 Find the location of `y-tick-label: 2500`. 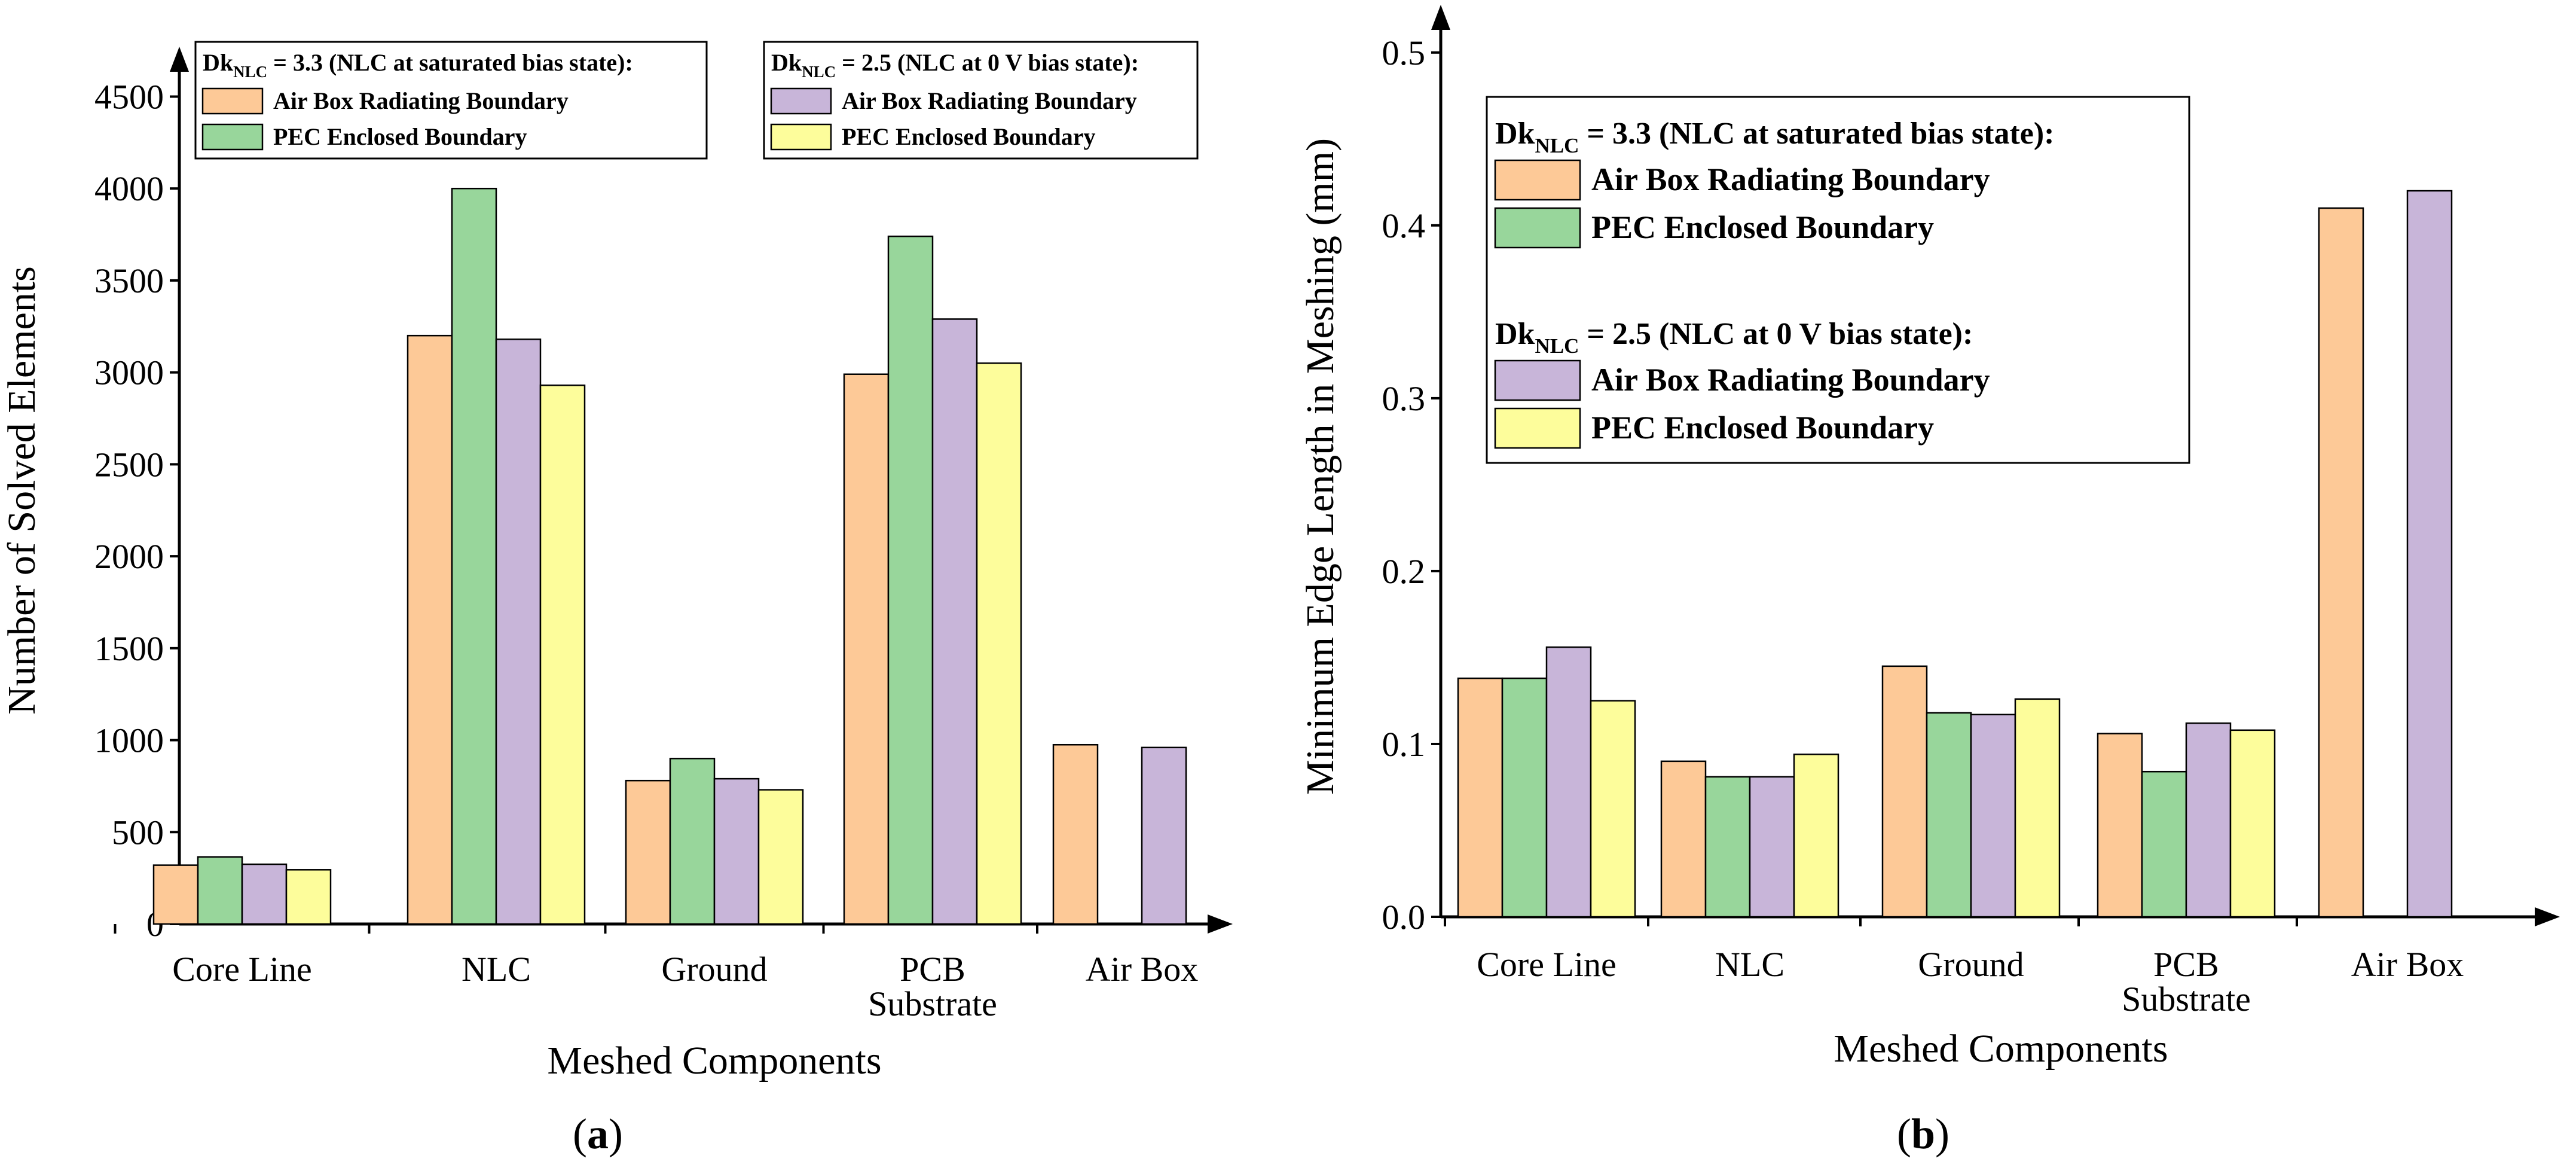

y-tick-label: 2500 is located at coordinates (129, 464).